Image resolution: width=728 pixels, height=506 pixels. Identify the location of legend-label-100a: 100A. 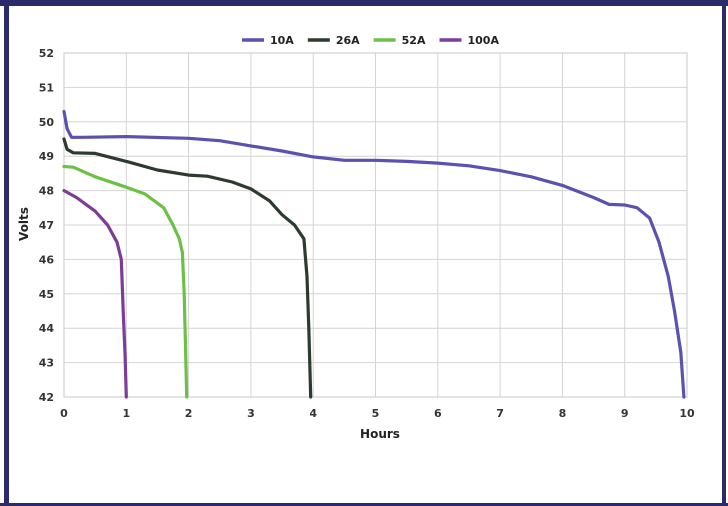
(483, 40).